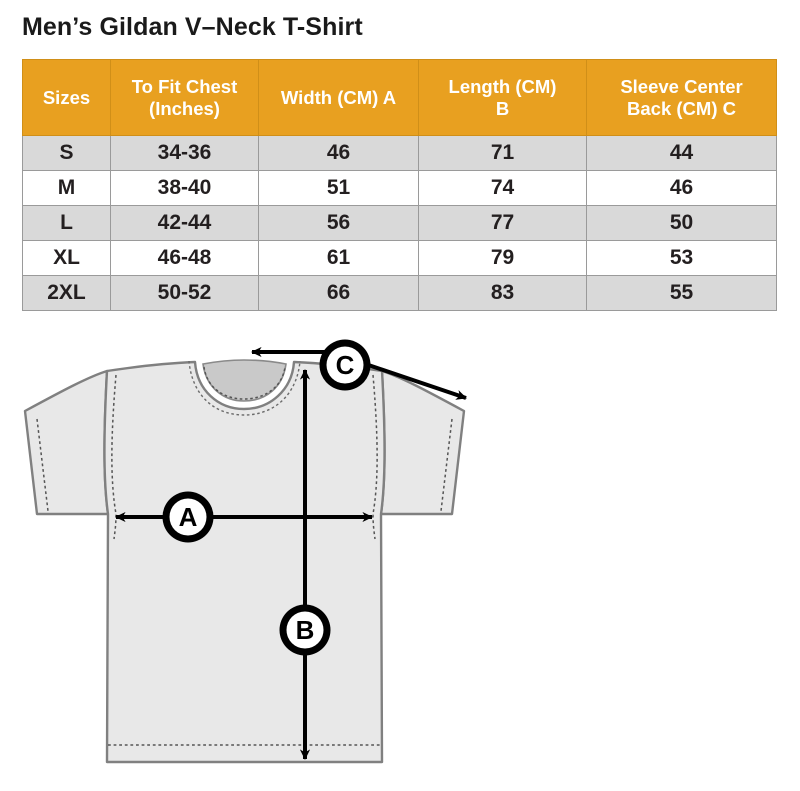  What do you see at coordinates (681, 108) in the screenshot?
I see `column-header-line: Back (CM) C` at bounding box center [681, 108].